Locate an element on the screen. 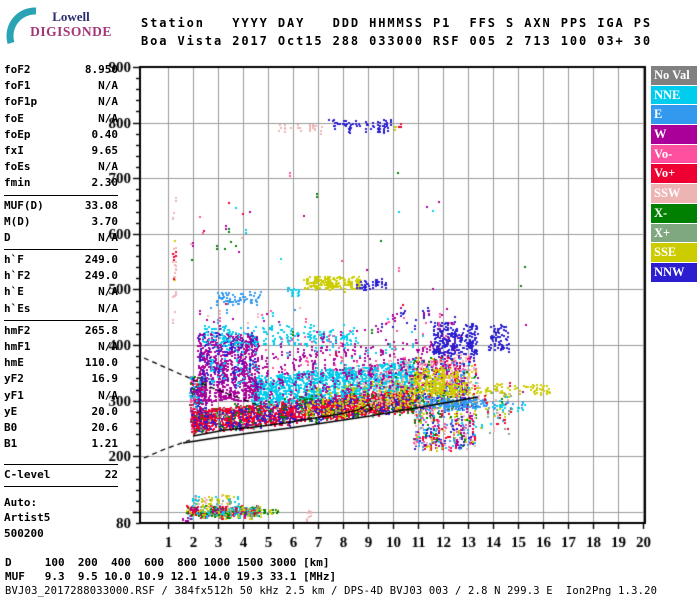  param-label: MUF(D) is located at coordinates (24, 205).